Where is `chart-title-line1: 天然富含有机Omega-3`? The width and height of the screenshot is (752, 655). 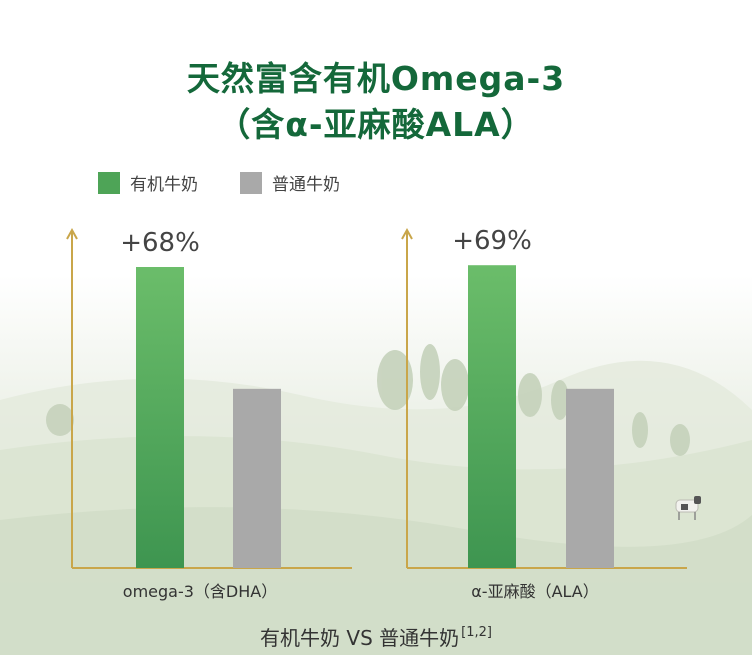 chart-title-line1: 天然富含有机Omega-3 is located at coordinates (376, 78).